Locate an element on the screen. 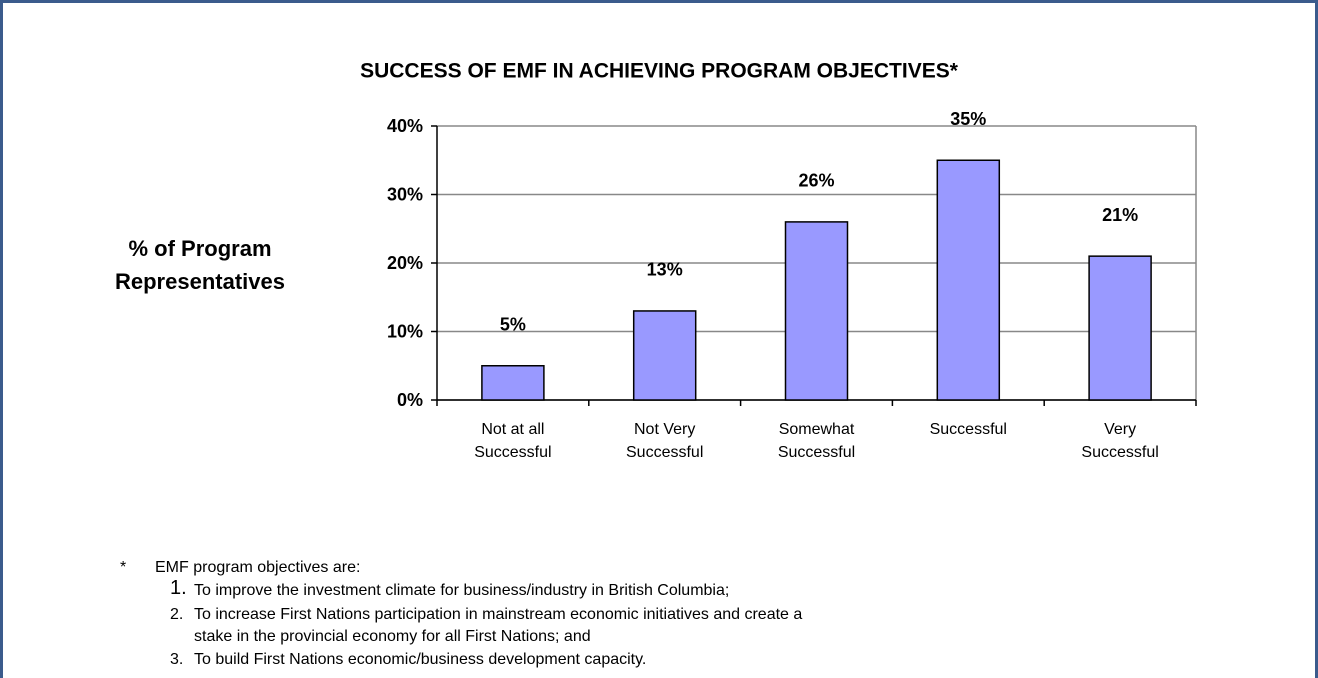 The image size is (1318, 678). value-label: 13% is located at coordinates (665, 270).